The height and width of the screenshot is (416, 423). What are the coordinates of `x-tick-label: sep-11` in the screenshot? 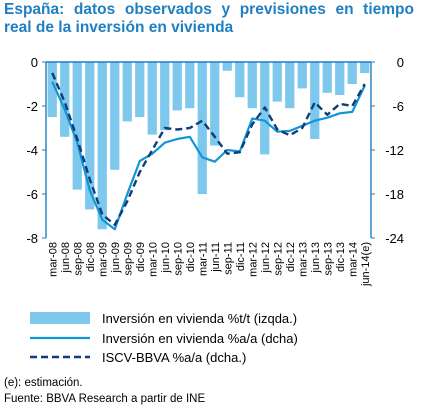 It's located at (228, 258).